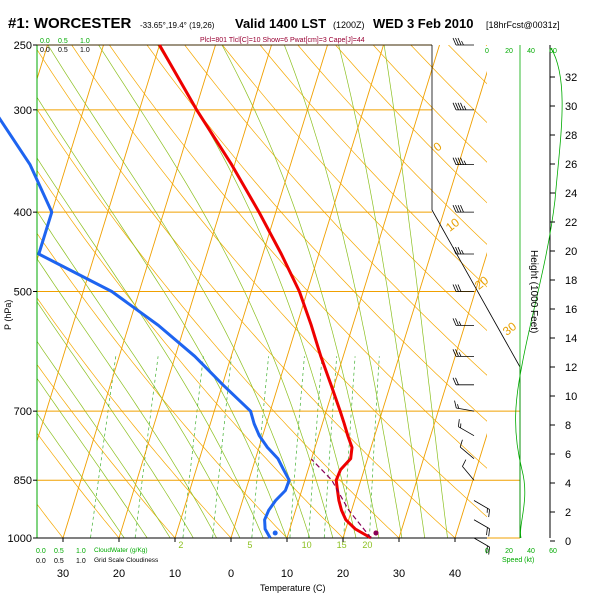  Describe the element at coordinates (45, 41) in the screenshot. I see `cloud-tick-label-green: 0.0` at that location.